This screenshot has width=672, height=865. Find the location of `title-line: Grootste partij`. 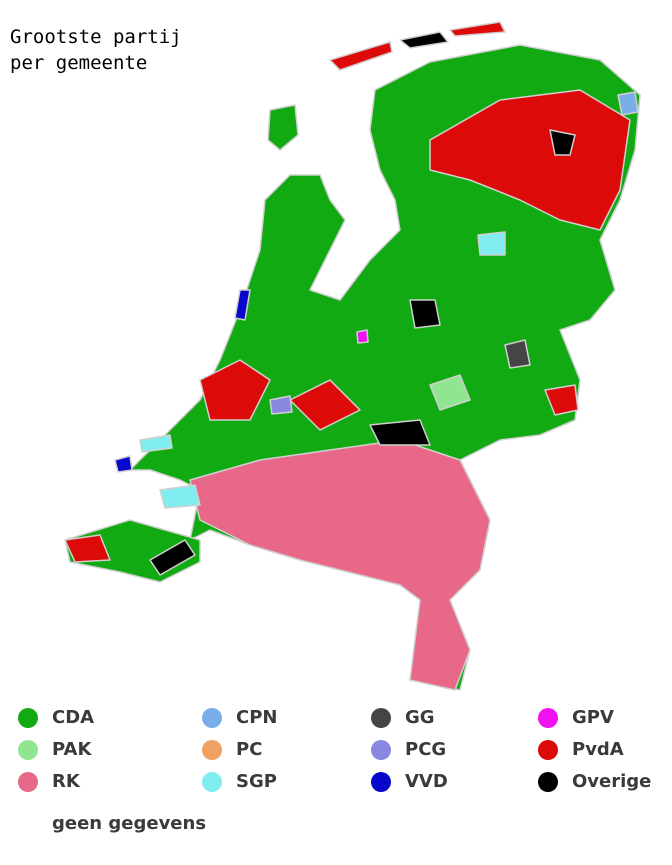

title-line: Grootste partij is located at coordinates (96, 37).